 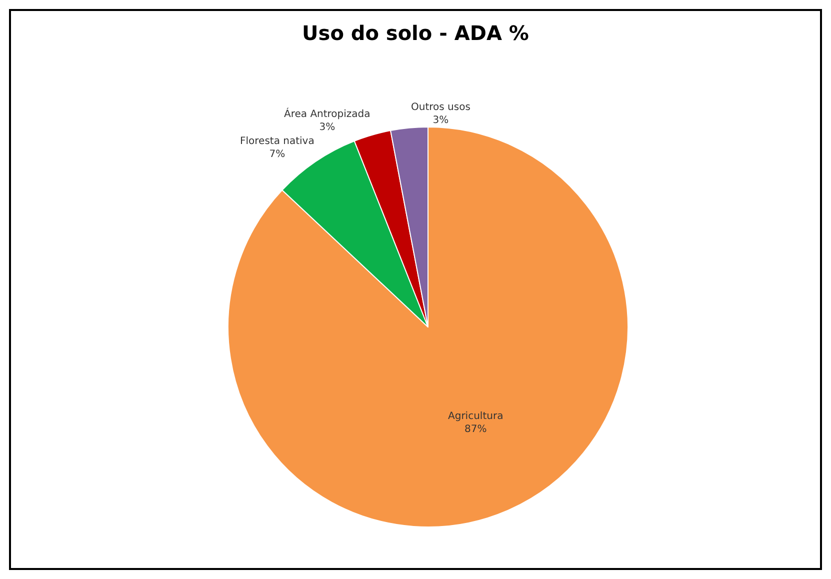 What do you see at coordinates (277, 141) in the screenshot?
I see `slice-label: Floresta nativa` at bounding box center [277, 141].